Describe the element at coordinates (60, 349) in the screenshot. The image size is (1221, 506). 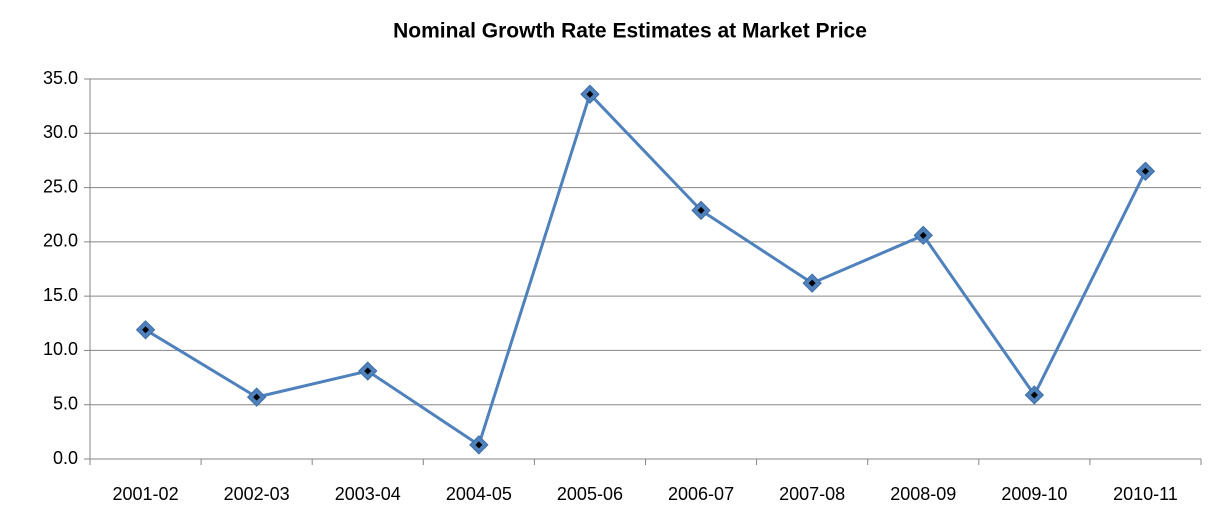
I see `y-tick-label: 10.0` at that location.